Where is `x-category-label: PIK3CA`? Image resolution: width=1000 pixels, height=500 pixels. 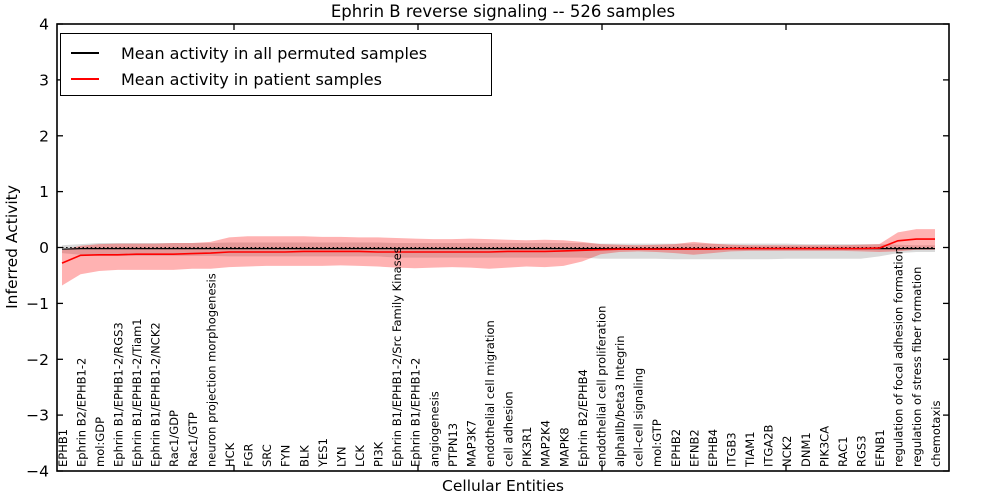 x-category-label: PIK3CA is located at coordinates (824, 446).